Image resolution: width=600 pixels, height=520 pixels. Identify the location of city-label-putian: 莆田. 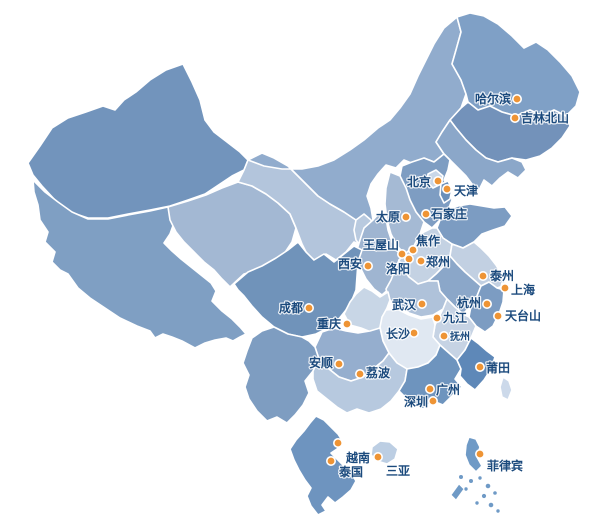
(498, 367).